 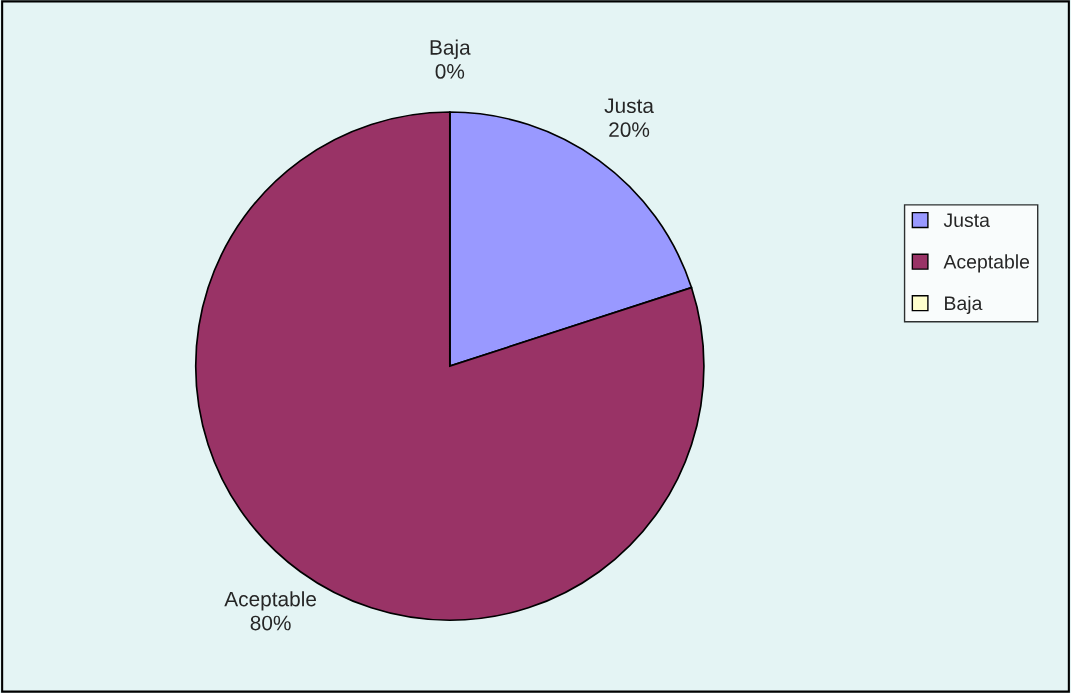 What do you see at coordinates (629, 106) in the screenshot?
I see `slice-label: Justa` at bounding box center [629, 106].